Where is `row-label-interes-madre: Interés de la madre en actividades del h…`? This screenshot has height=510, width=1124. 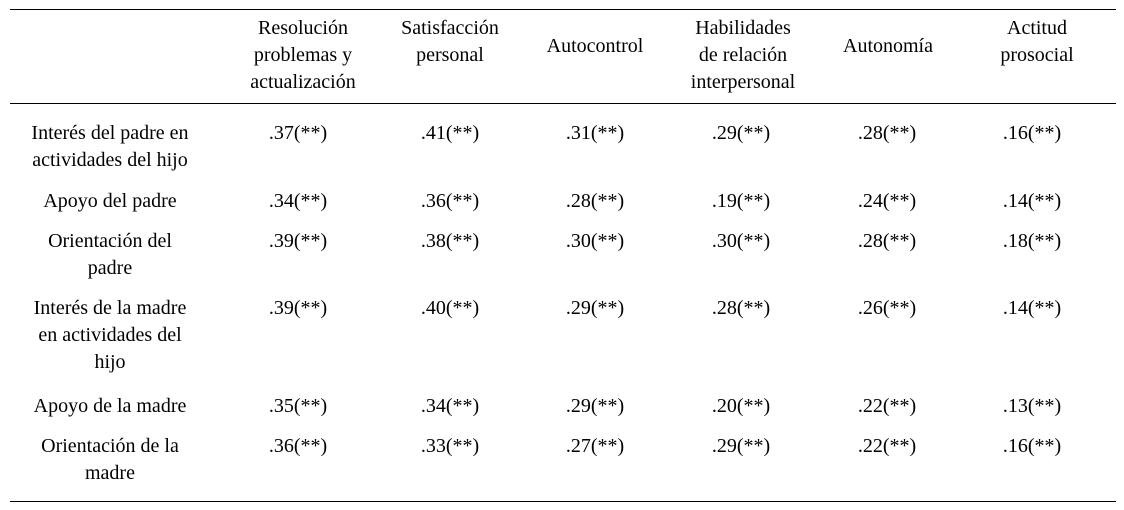 row-label-interes-madre: Interés de la madre en actividades del h… is located at coordinates (110, 335).